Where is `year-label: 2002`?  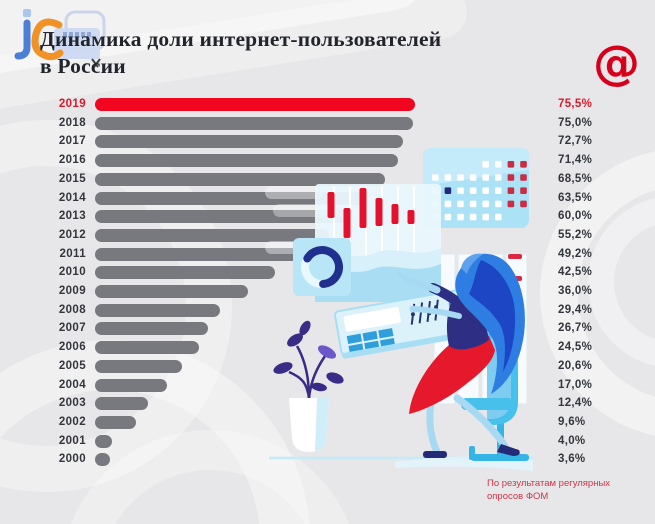
year-label: 2002 is located at coordinates (72, 422).